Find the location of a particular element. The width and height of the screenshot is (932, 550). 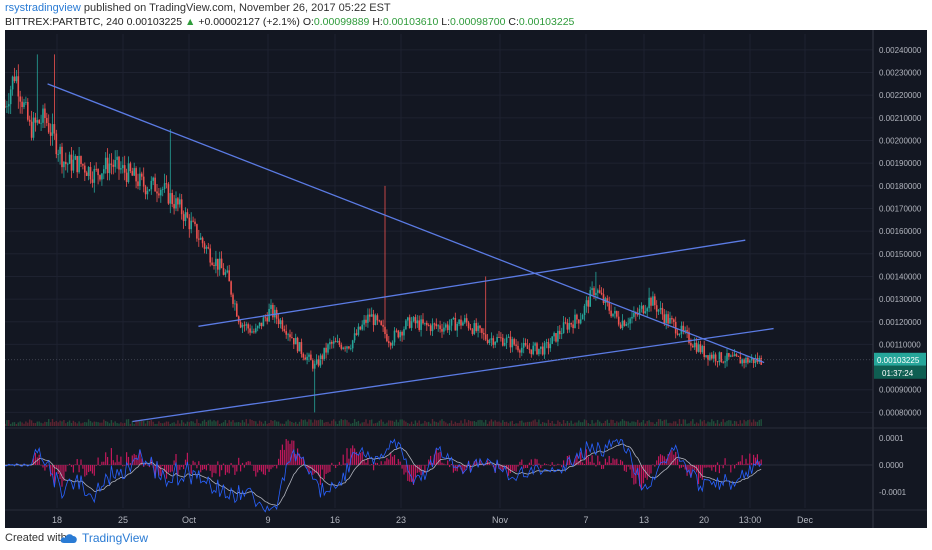

author-link: rsystradingview is located at coordinates (43, 8).